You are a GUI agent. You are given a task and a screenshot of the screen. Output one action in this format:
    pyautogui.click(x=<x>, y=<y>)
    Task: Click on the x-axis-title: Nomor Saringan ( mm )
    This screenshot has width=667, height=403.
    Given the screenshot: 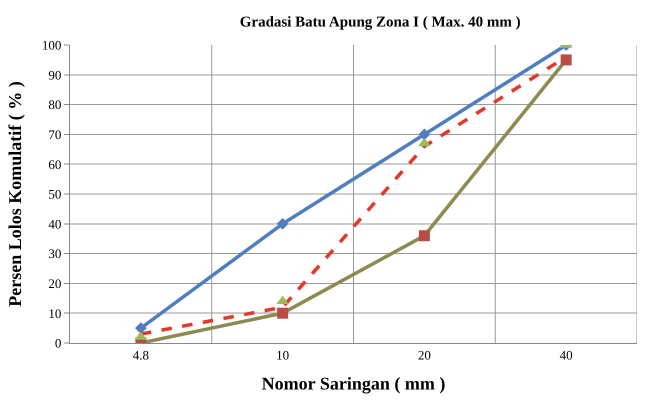 What is the action you would take?
    pyautogui.click(x=354, y=384)
    